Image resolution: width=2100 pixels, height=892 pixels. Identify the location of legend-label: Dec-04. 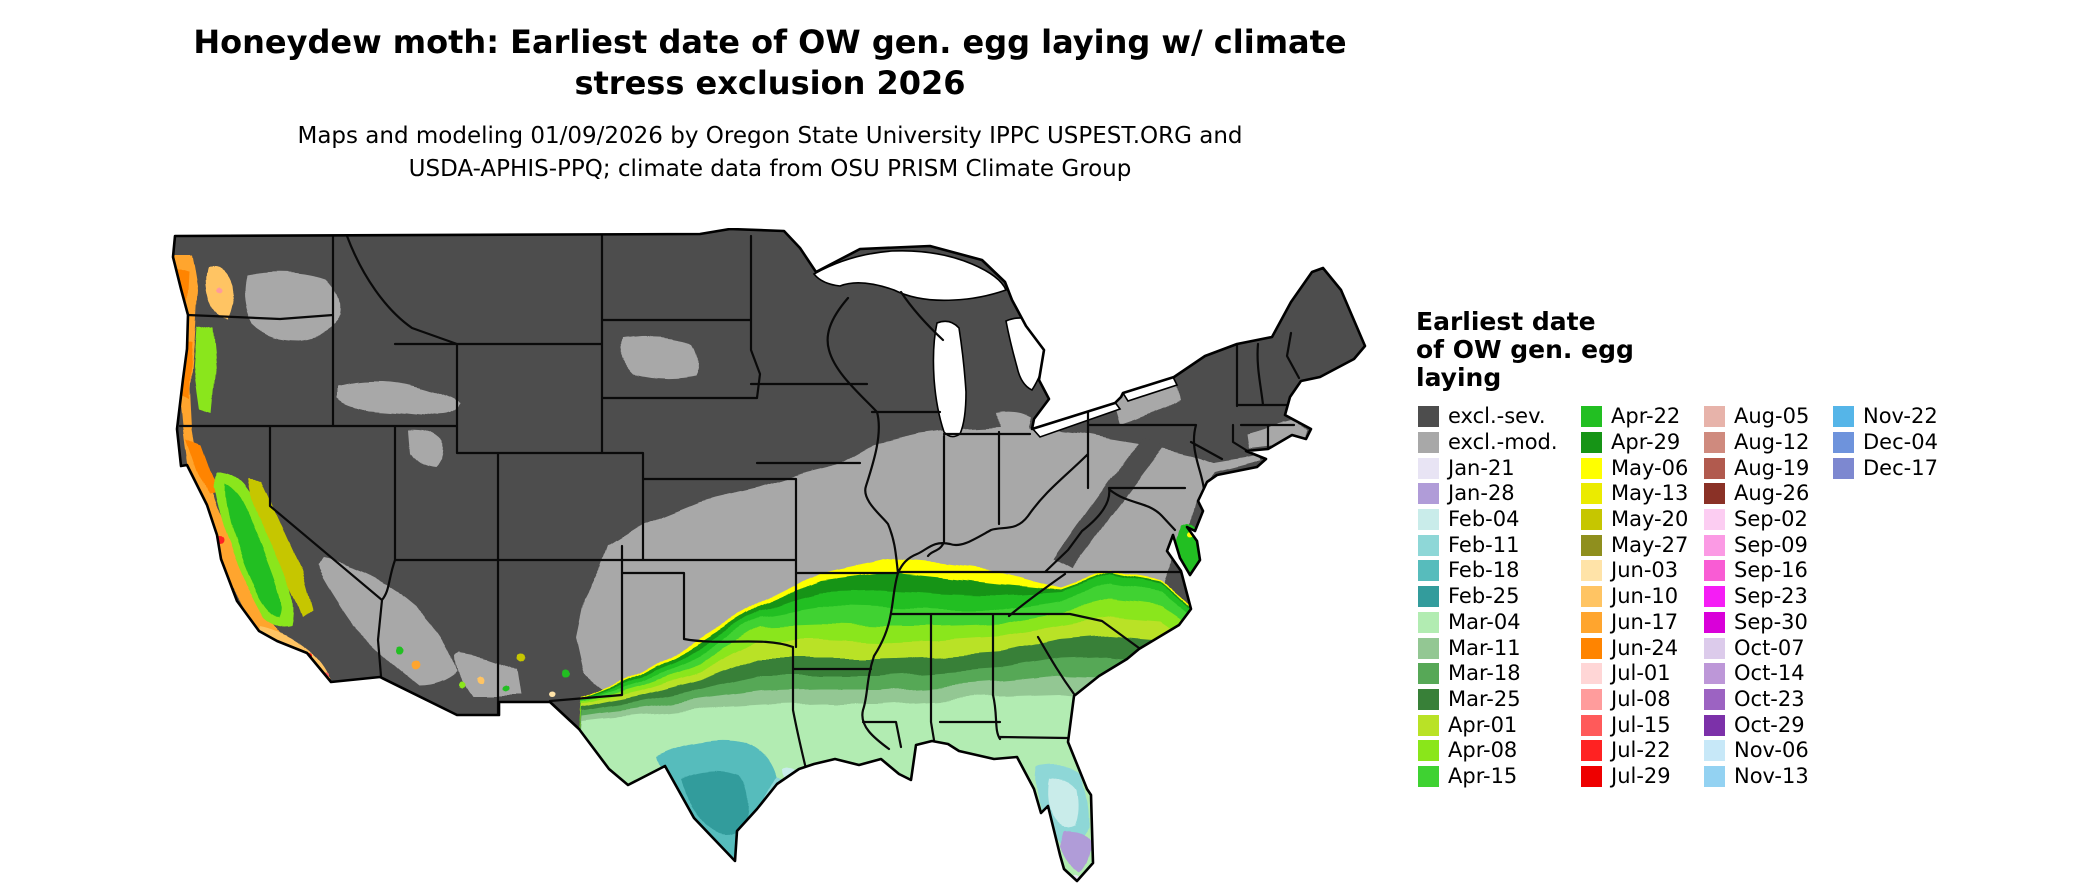
(1900, 442).